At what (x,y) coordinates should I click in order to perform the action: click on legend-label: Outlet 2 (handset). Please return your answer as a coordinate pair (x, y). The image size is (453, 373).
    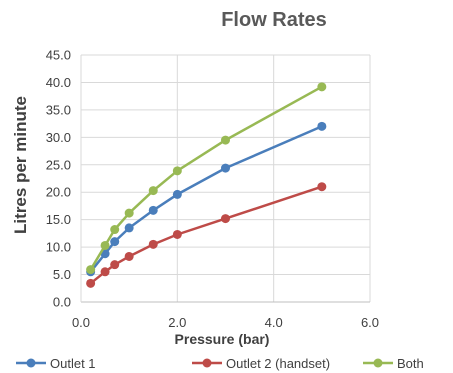
    Looking at the image, I should click on (278, 363).